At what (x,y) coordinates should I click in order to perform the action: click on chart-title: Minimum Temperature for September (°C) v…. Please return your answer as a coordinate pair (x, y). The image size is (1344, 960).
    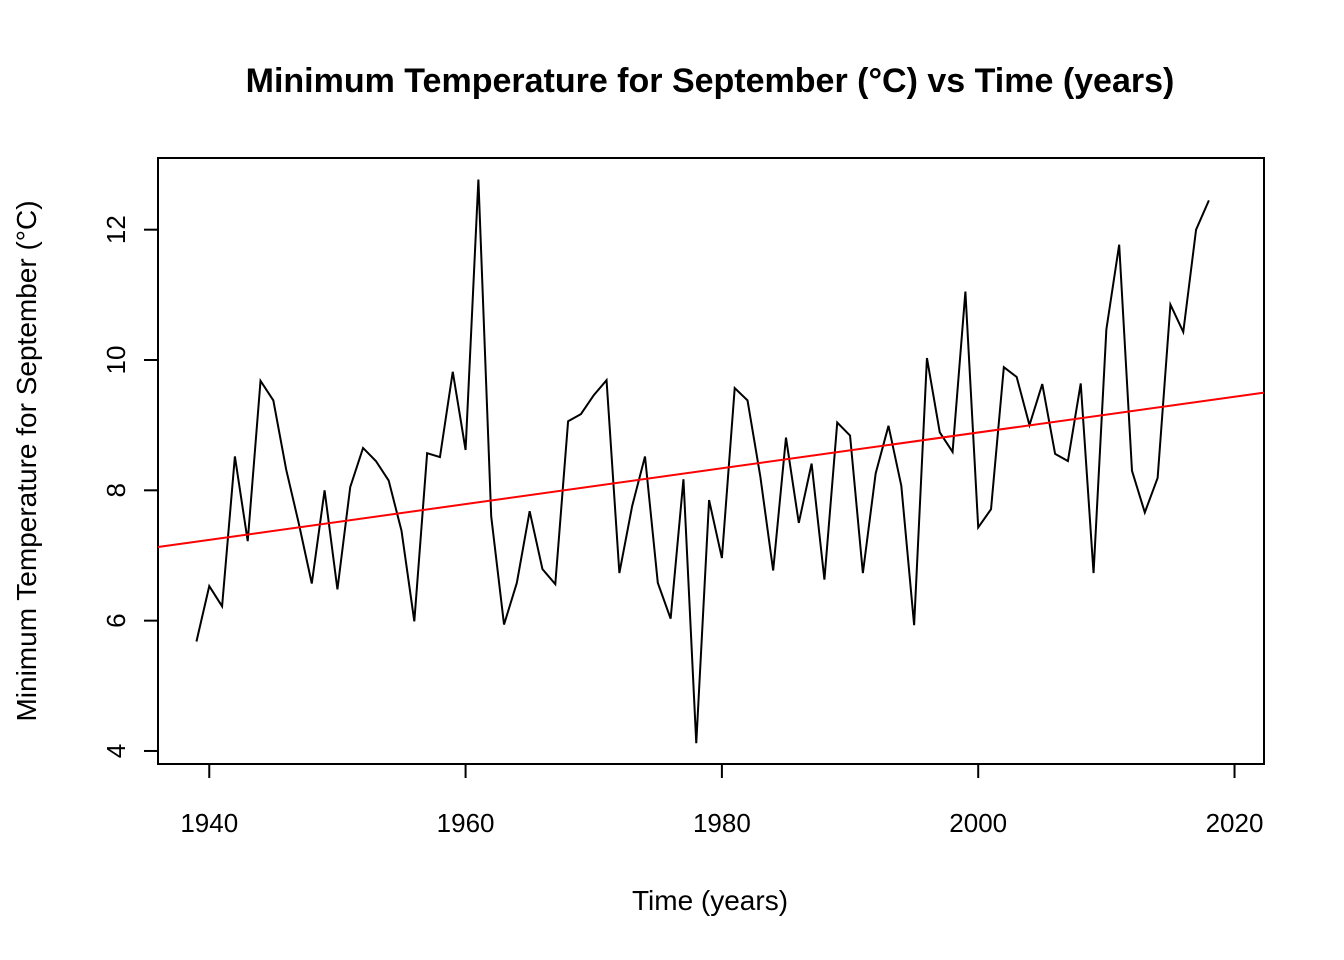
    Looking at the image, I should click on (710, 81).